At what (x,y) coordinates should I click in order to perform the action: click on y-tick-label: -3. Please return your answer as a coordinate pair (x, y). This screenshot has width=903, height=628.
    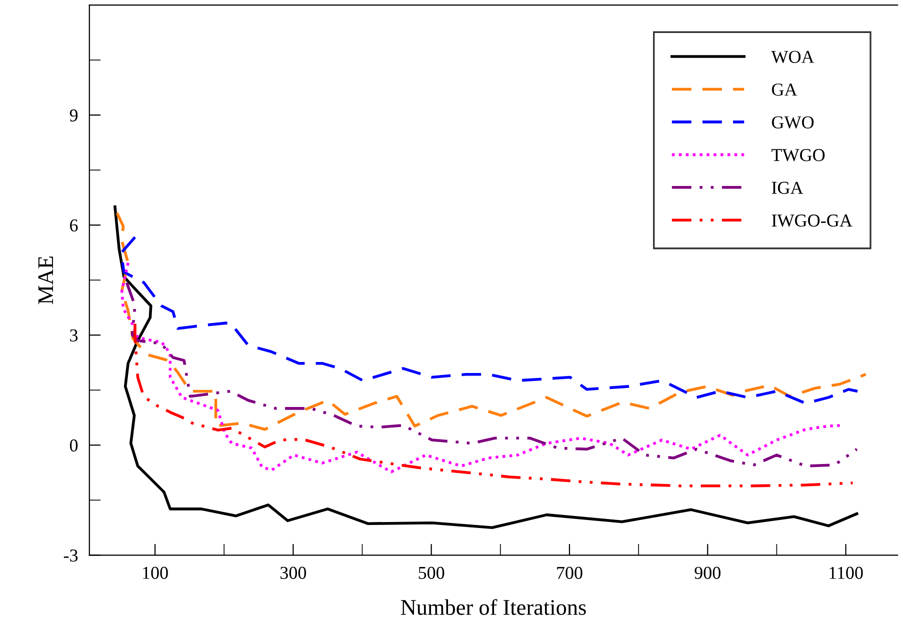
    Looking at the image, I should click on (71, 555).